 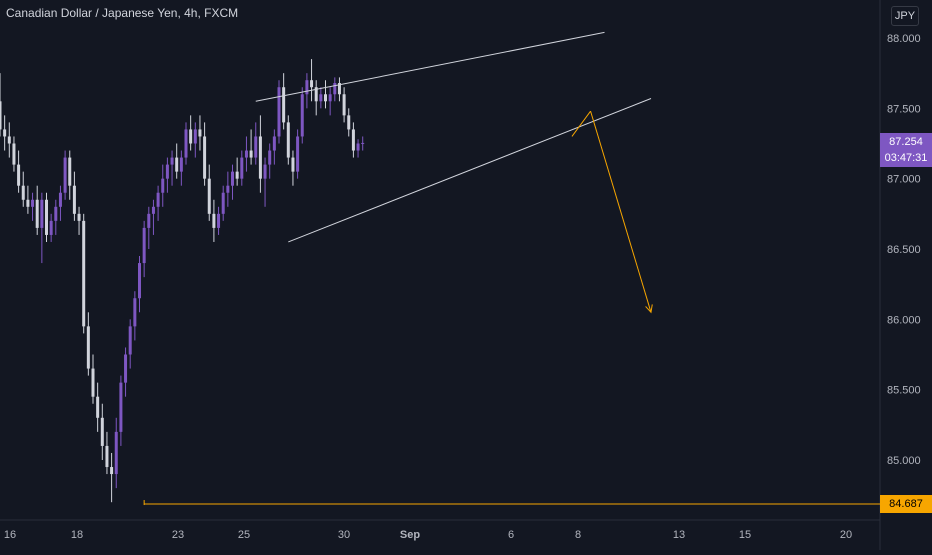 I want to click on projection-down-line, so click(x=621, y=212).